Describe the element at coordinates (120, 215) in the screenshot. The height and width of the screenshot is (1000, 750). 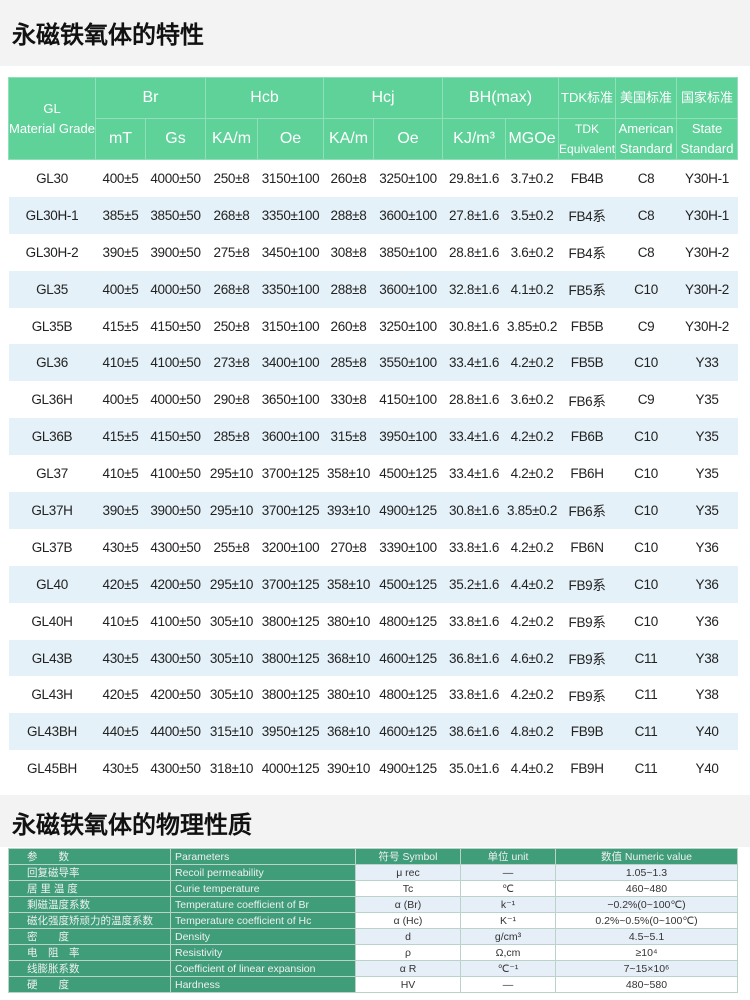
I see `table-cell: 385±5` at that location.